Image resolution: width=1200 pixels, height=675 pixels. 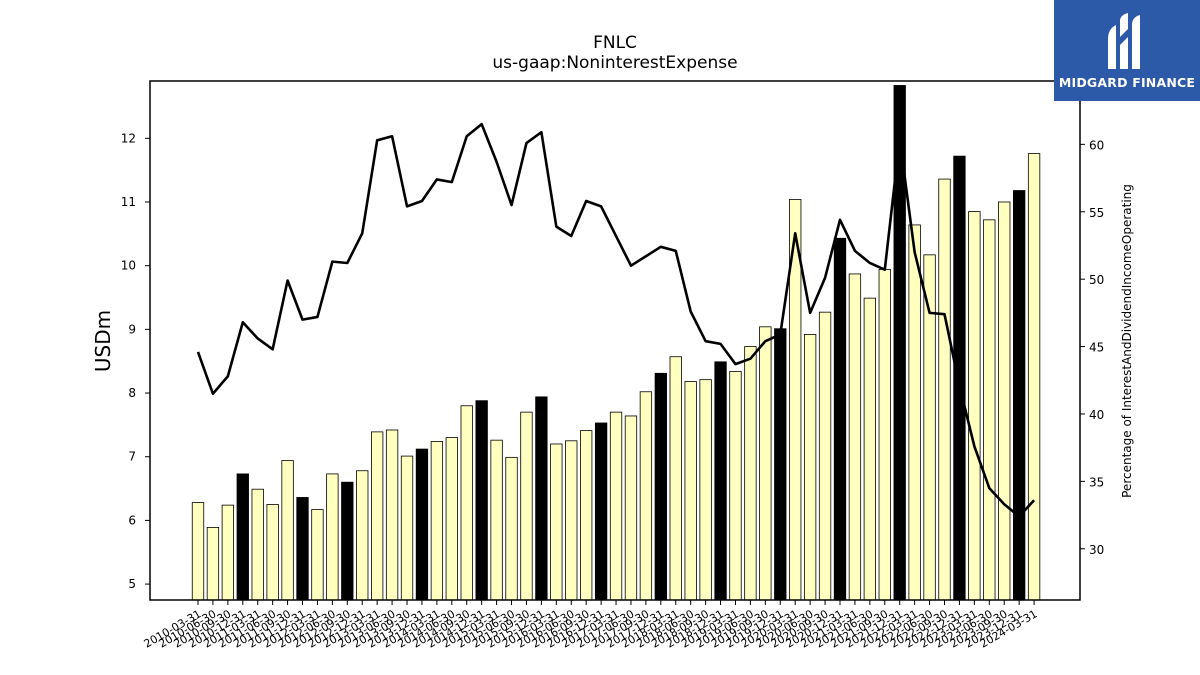 What do you see at coordinates (1096, 145) in the screenshot?
I see `y-right-tick-label: 60` at bounding box center [1096, 145].